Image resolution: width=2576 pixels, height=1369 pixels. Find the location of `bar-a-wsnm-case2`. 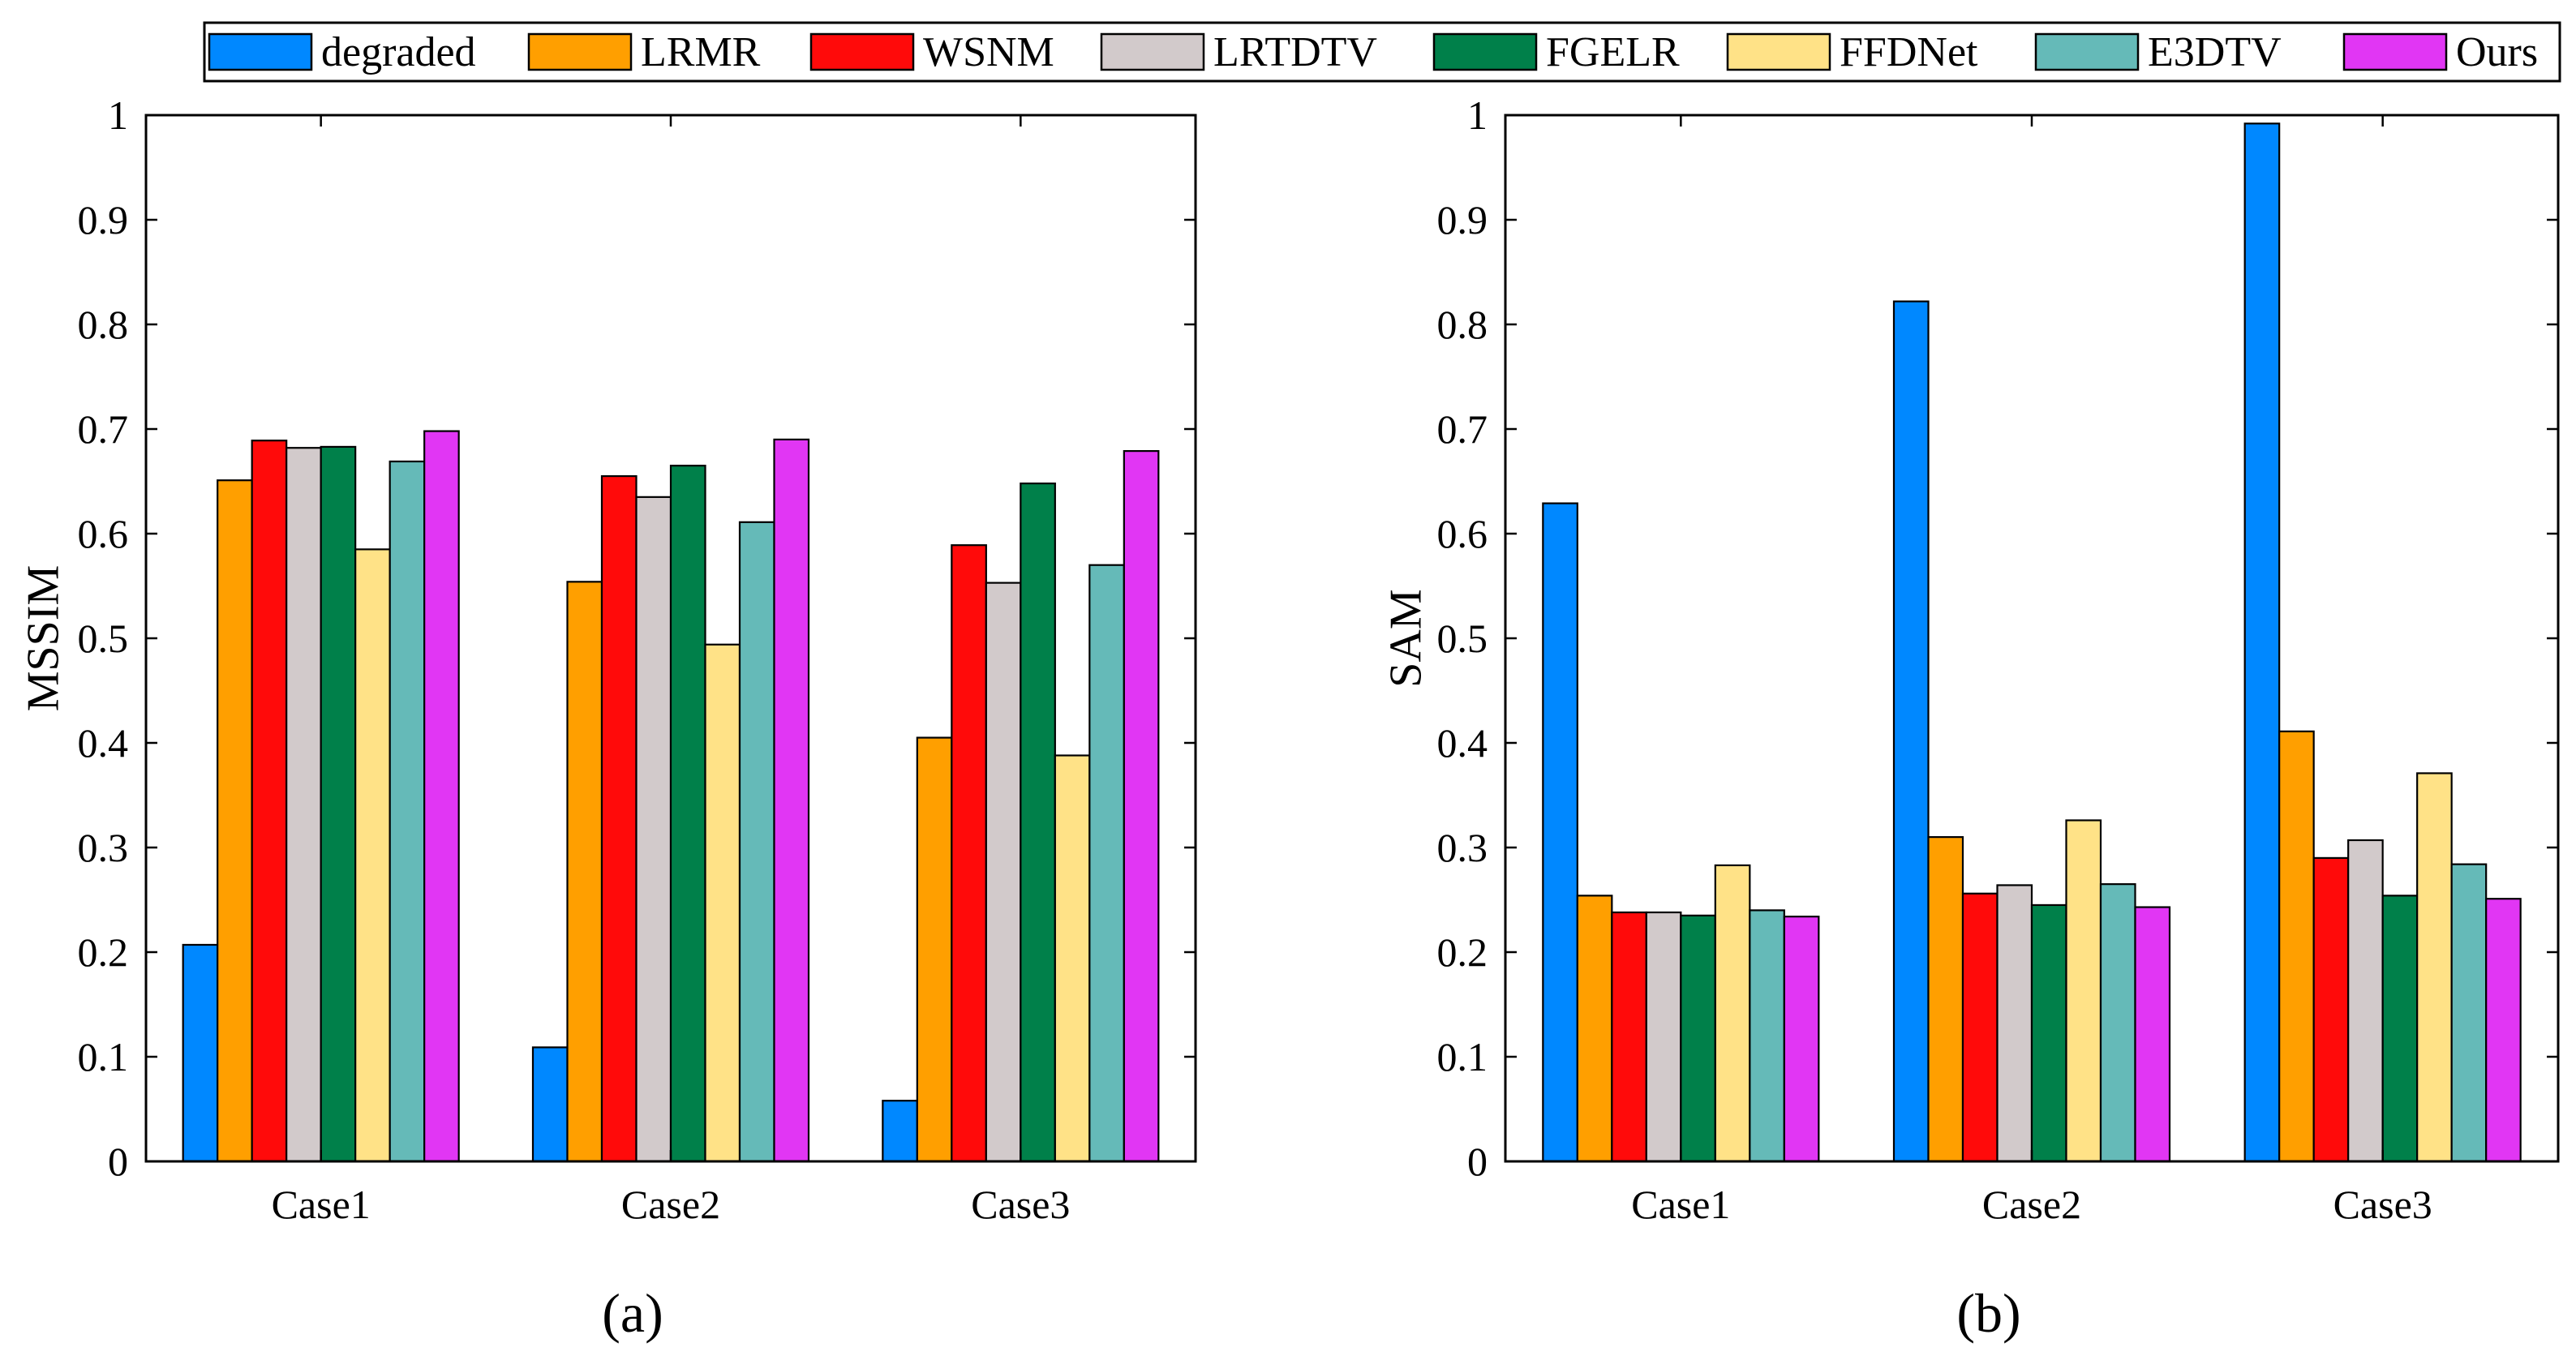

bar-a-wsnm-case2 is located at coordinates (619, 818).